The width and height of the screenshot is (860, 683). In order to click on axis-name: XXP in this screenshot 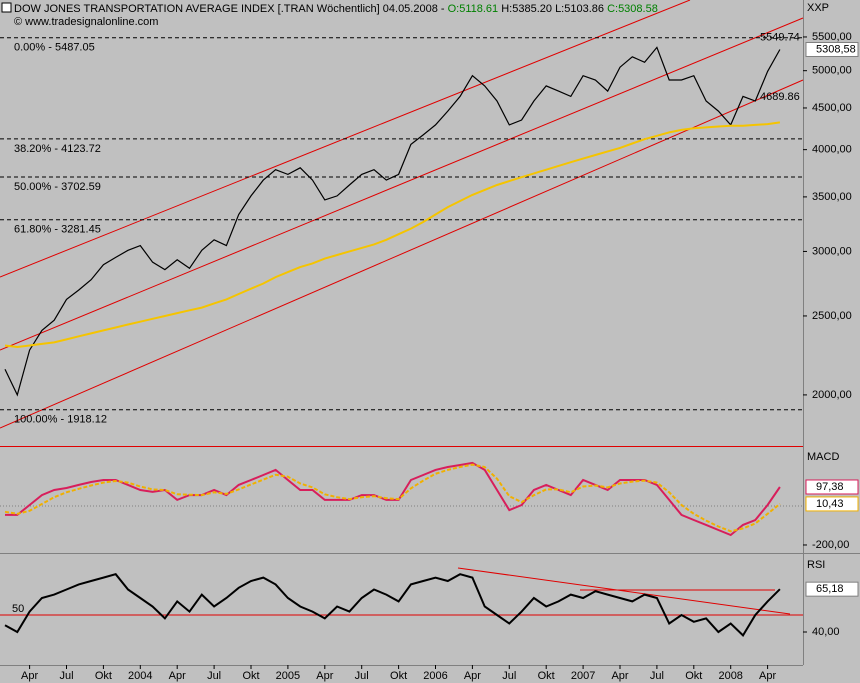, I will do `click(818, 8)`.